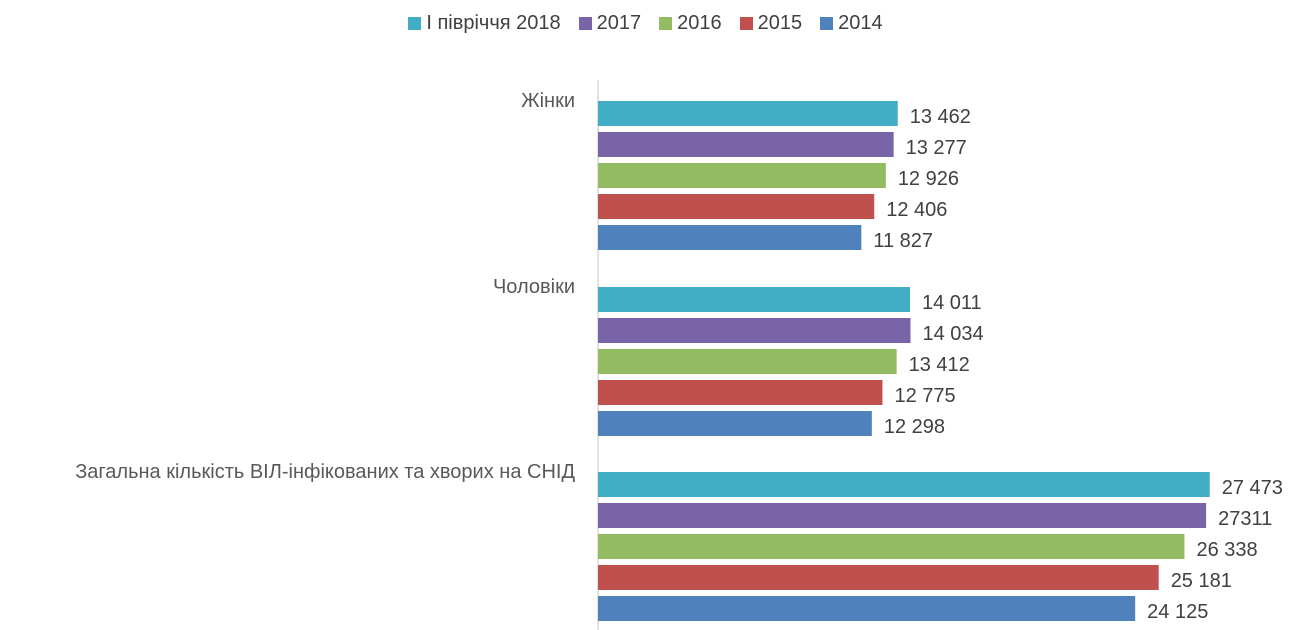 The height and width of the screenshot is (630, 1291). What do you see at coordinates (939, 365) in the screenshot?
I see `data-label: 13 412` at bounding box center [939, 365].